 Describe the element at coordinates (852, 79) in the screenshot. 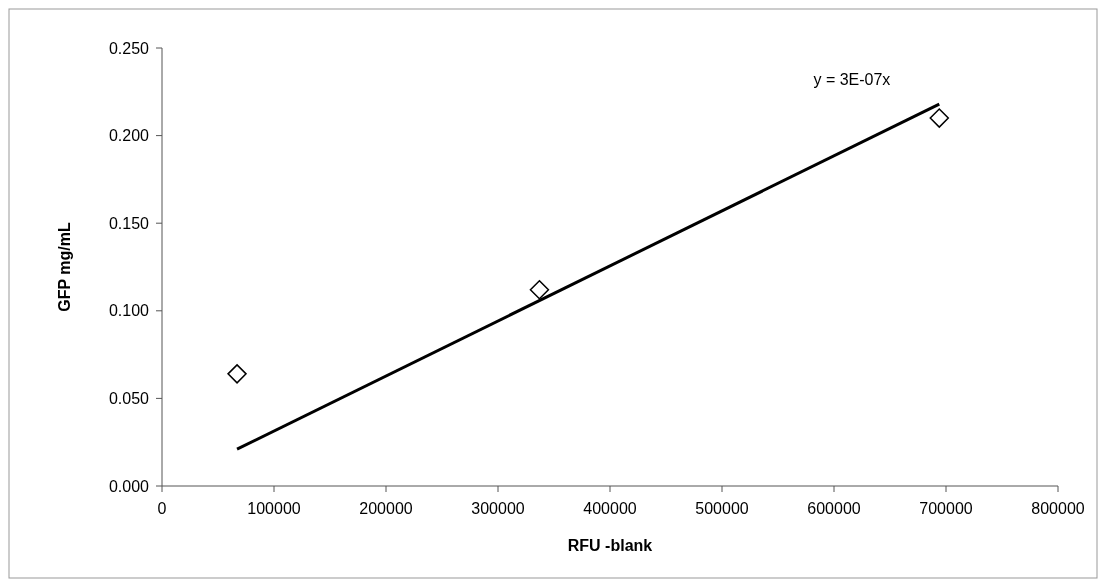

I see `annotation: y = 3E-07x` at that location.